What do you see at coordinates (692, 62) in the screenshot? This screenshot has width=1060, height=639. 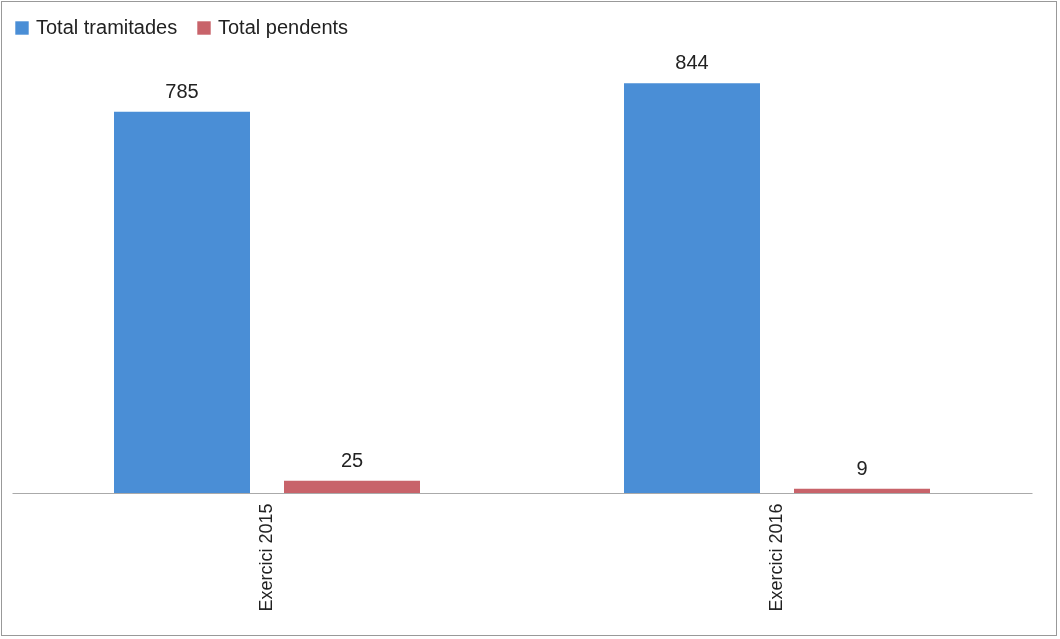 I see `data-label: 844` at bounding box center [692, 62].